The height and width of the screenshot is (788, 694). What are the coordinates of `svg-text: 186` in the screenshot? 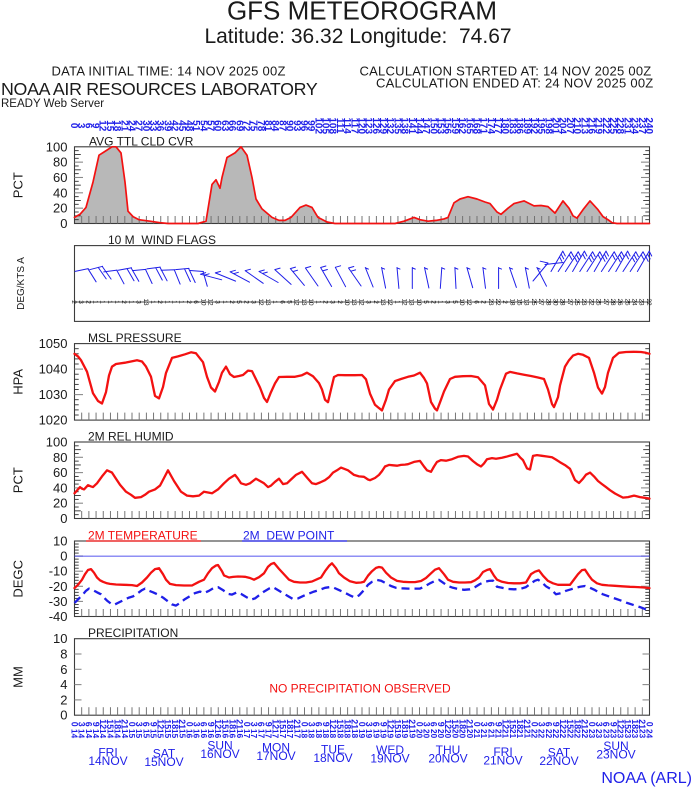 It's located at (519, 125).